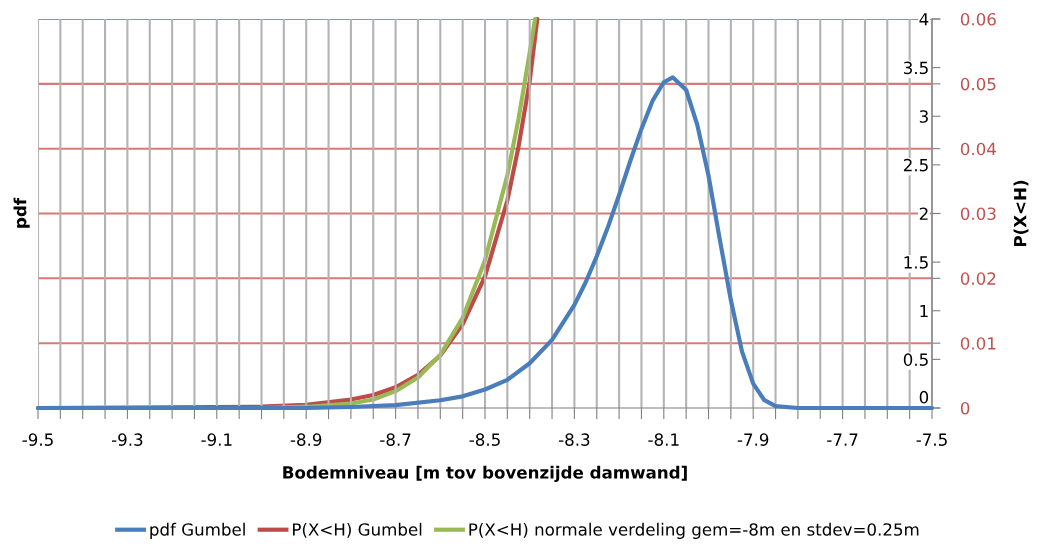  What do you see at coordinates (127, 439) in the screenshot?
I see `x-tick-label: -9.3` at bounding box center [127, 439].